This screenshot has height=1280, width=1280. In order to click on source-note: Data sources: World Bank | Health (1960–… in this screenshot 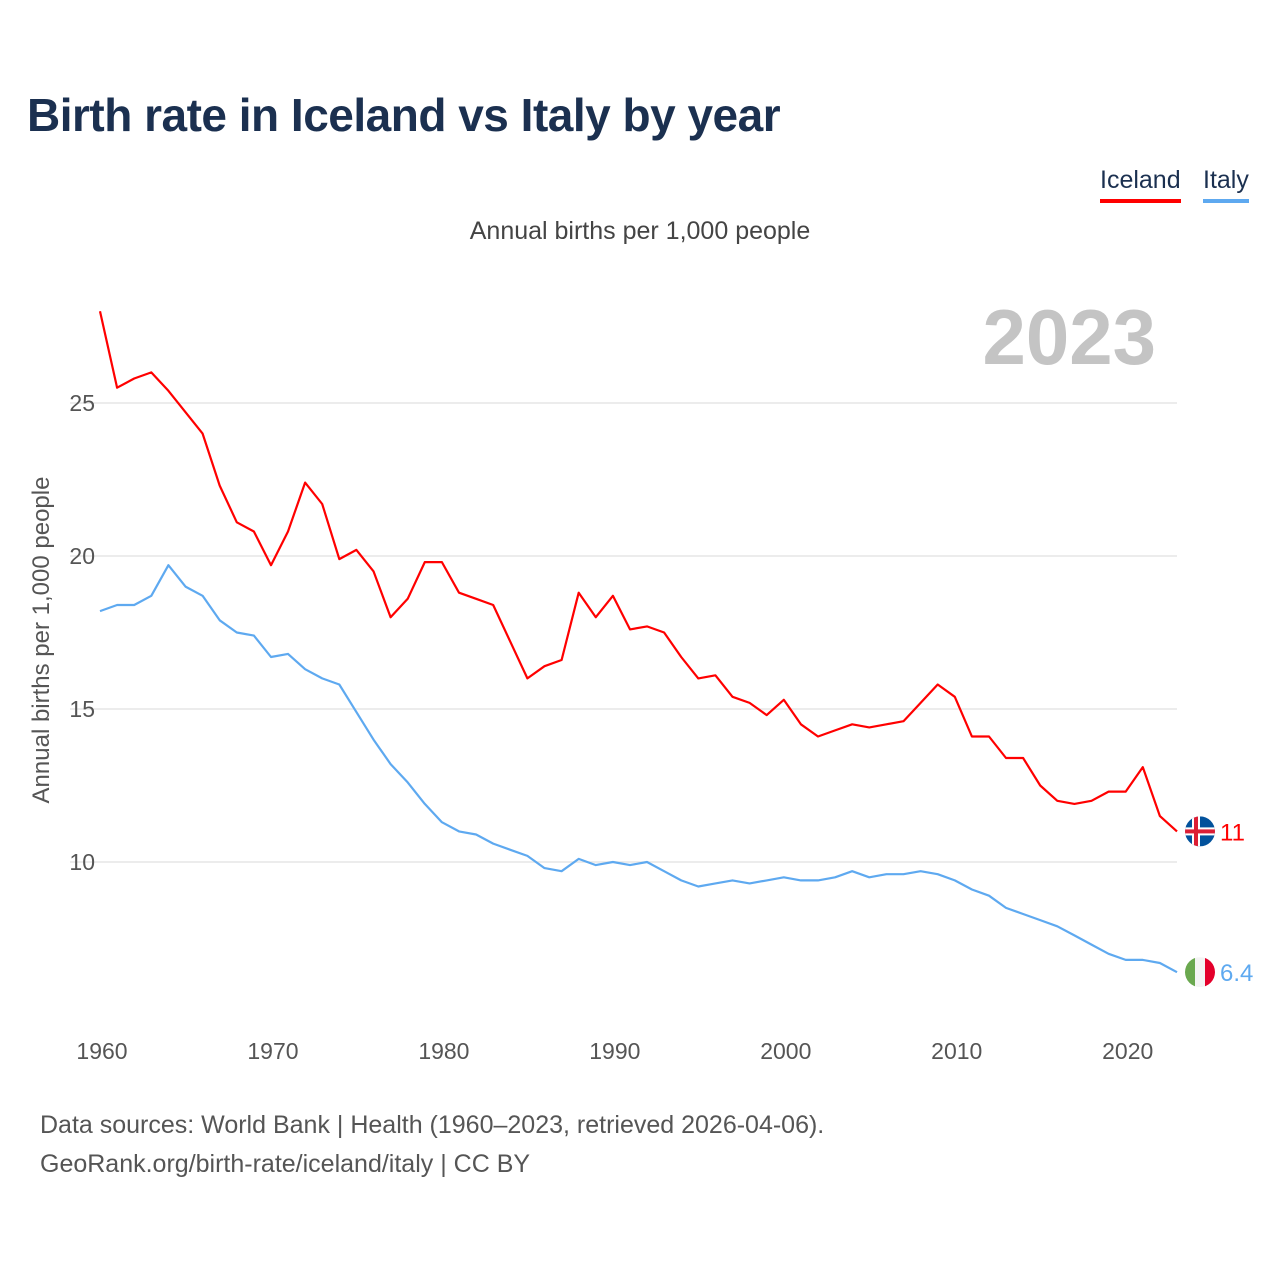, I will do `click(432, 1145)`.